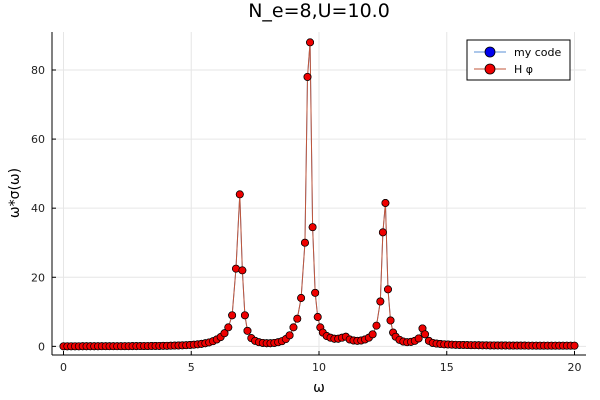 Image resolution: width=600 pixels, height=400 pixels. I want to click on y-tick-label: 0, so click(41, 346).